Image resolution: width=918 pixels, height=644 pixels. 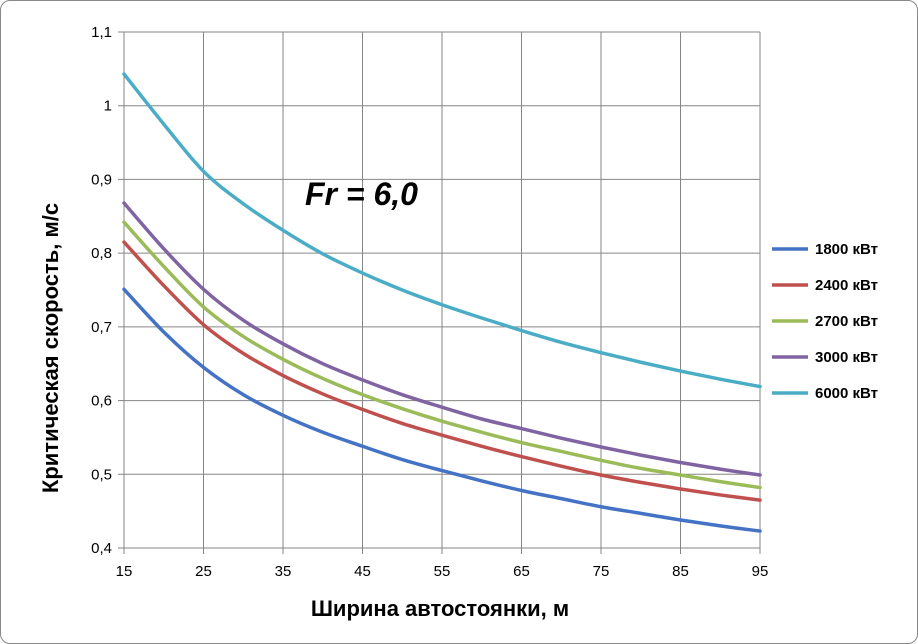 I want to click on x-tick-label: 25, so click(x=203, y=571).